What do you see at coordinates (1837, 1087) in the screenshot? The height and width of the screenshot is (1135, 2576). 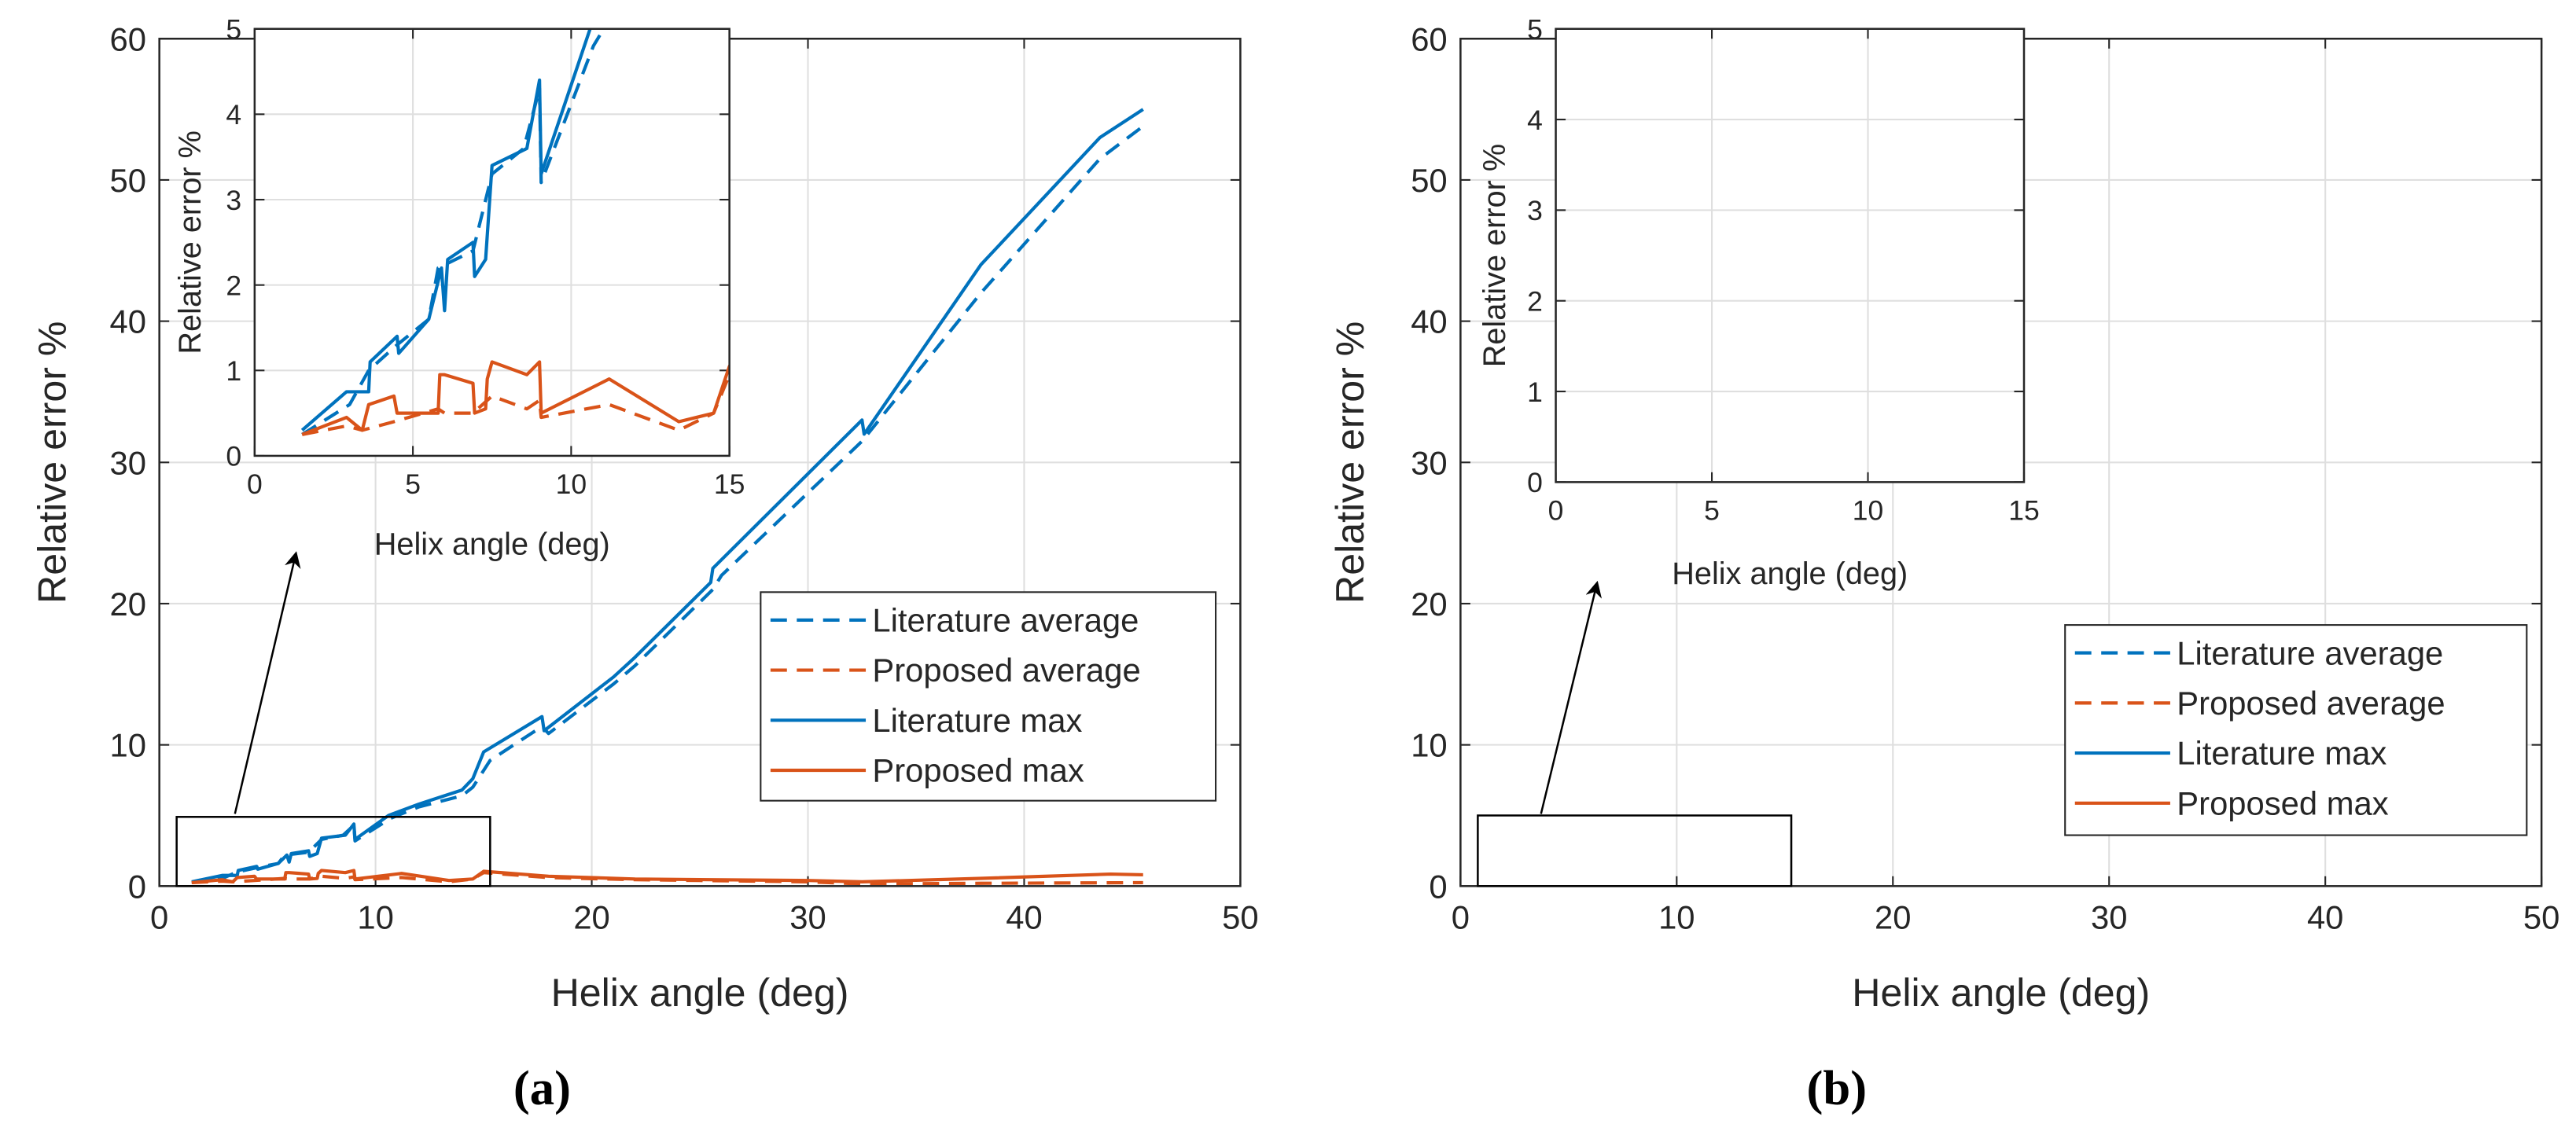 I see `panel-caption: (b)` at bounding box center [1837, 1087].